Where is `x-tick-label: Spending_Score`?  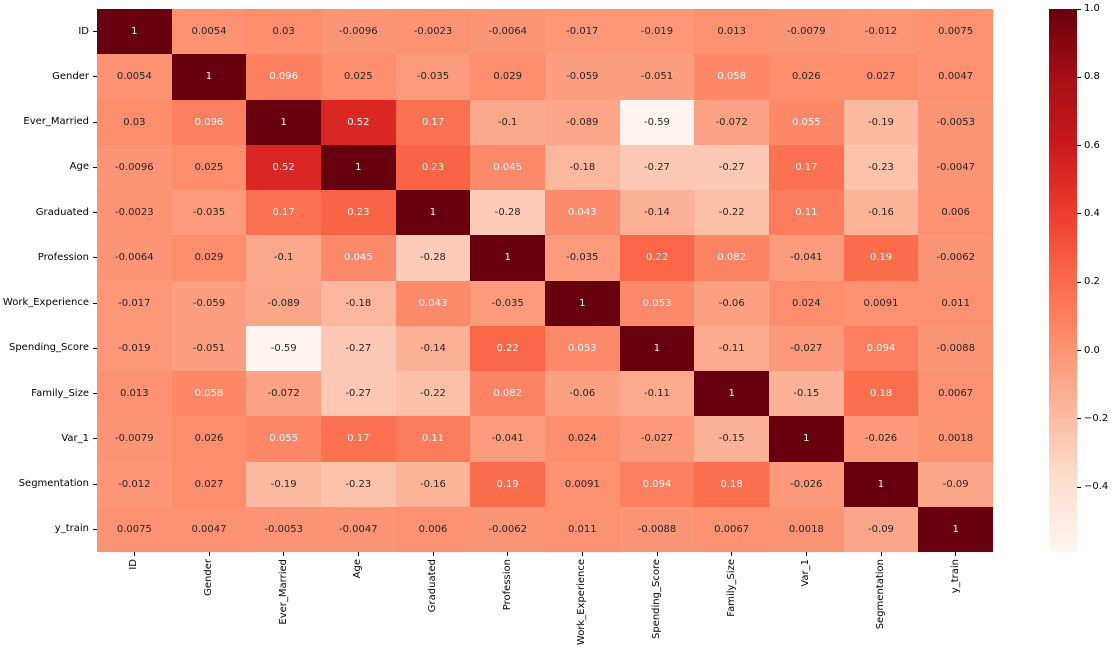 x-tick-label: Spending_Score is located at coordinates (656, 599).